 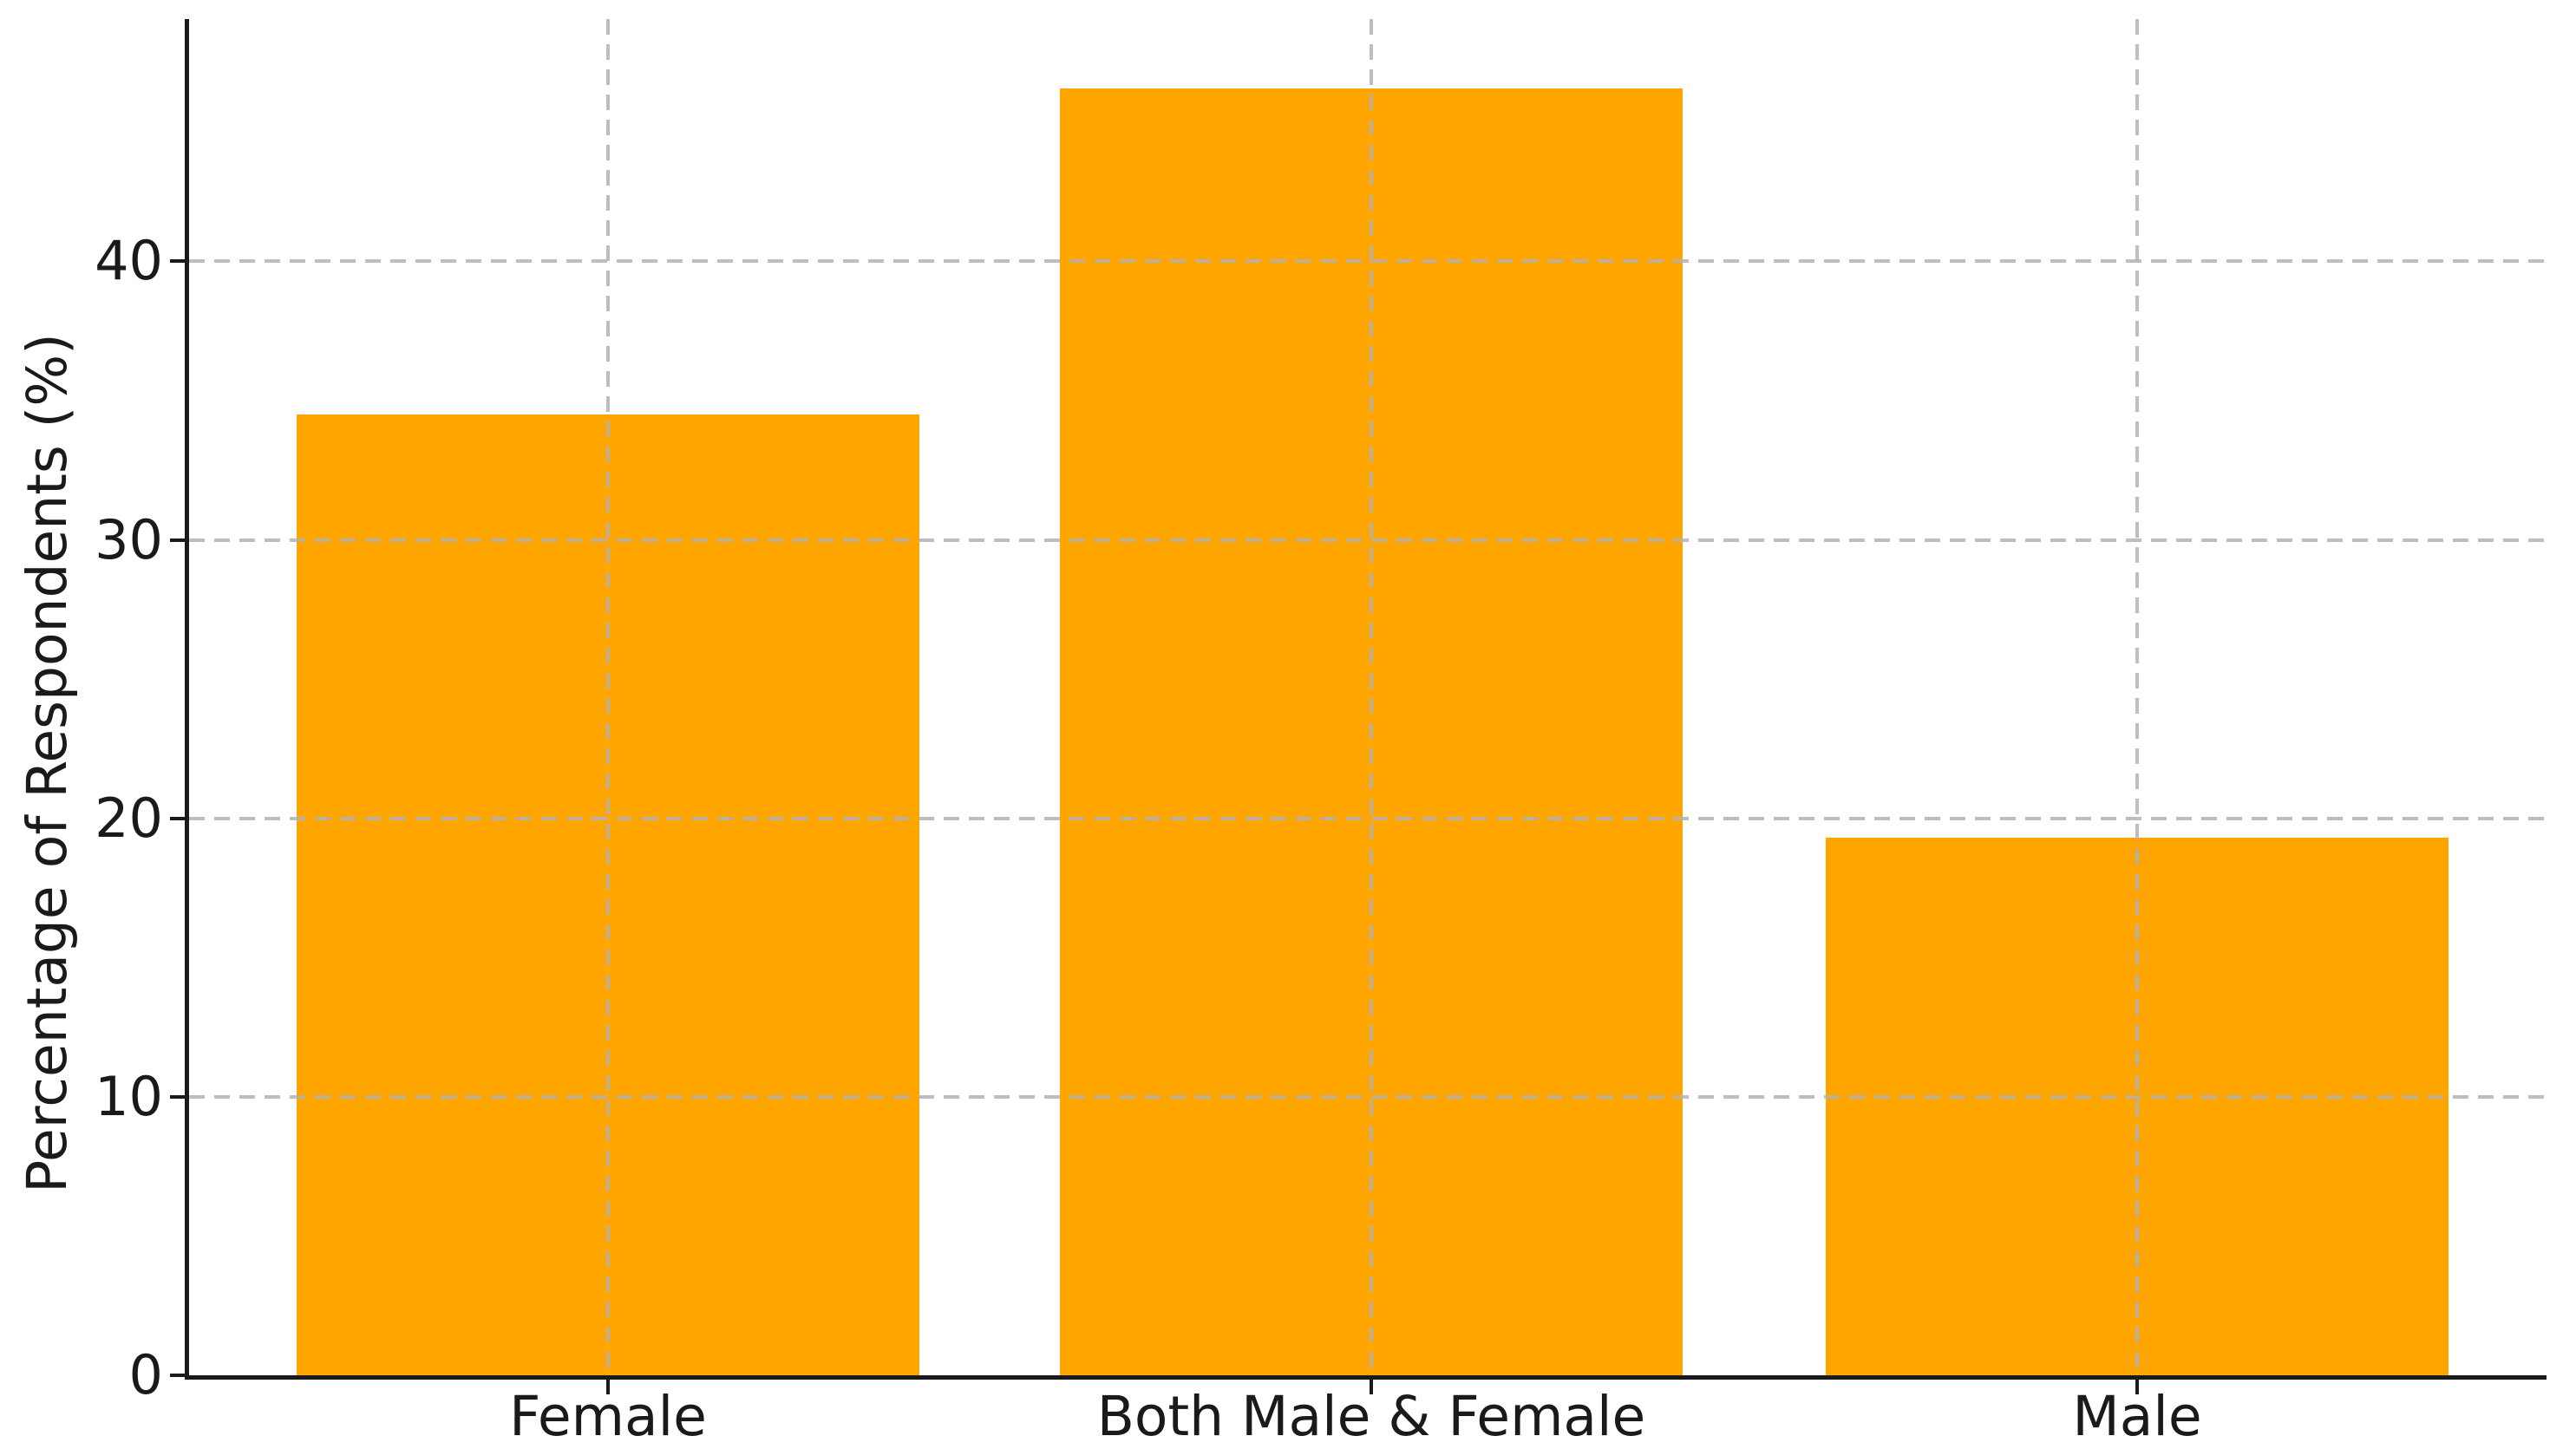 I want to click on x-axis-spine, so click(x=1366, y=1377).